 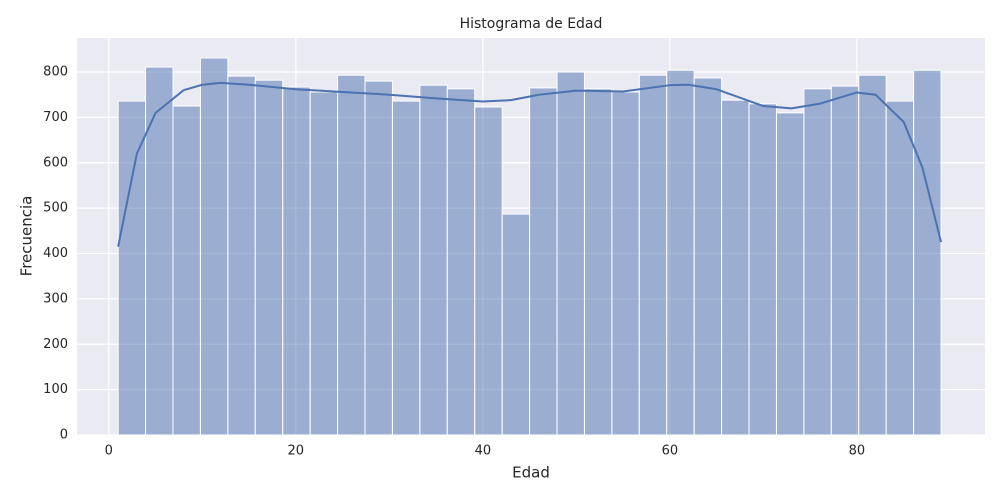 What do you see at coordinates (531, 24) in the screenshot?
I see `chart-title: Histograma de Edad` at bounding box center [531, 24].